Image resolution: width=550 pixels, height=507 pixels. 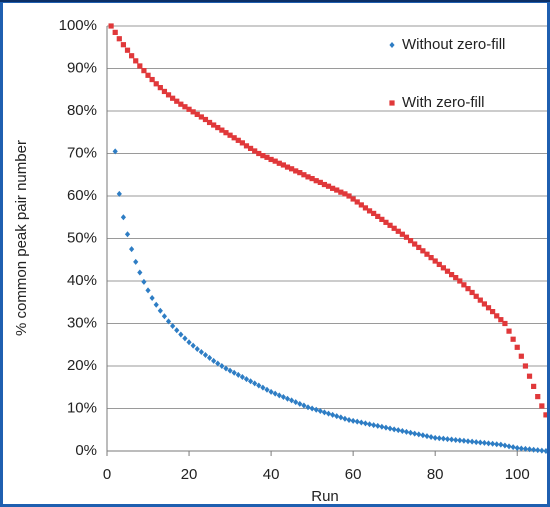 I want to click on x-tick-label: 100, so click(x=517, y=474).